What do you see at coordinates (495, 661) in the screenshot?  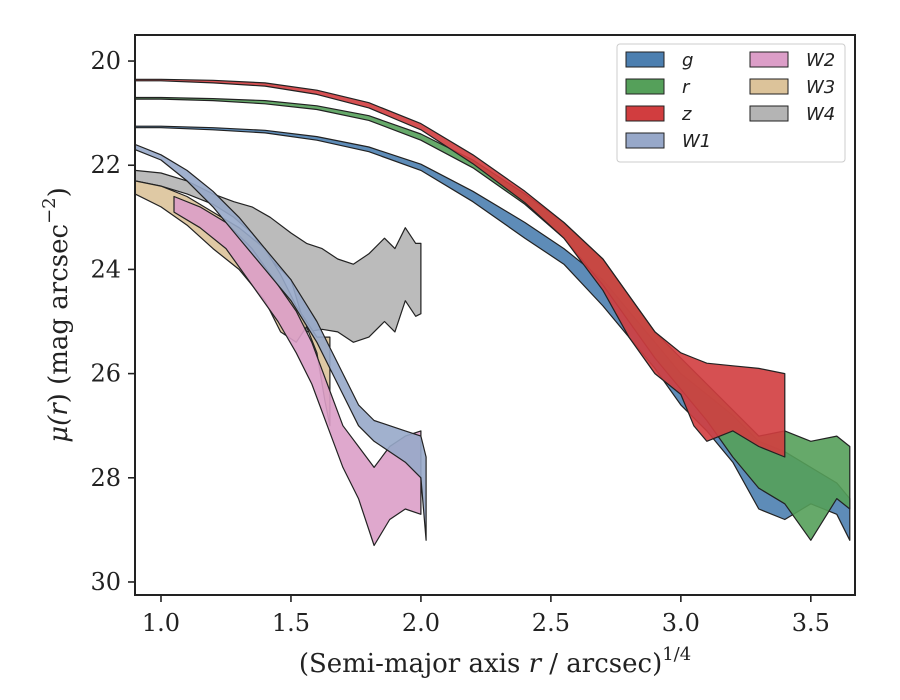 I see `x-axis-label: (Semi-major axis r / arcsec)1/4` at bounding box center [495, 661].